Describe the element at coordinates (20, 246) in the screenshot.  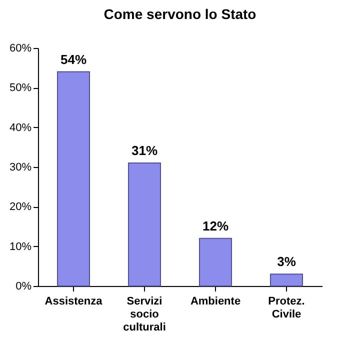
I see `y-tick-label: 10%` at that location.